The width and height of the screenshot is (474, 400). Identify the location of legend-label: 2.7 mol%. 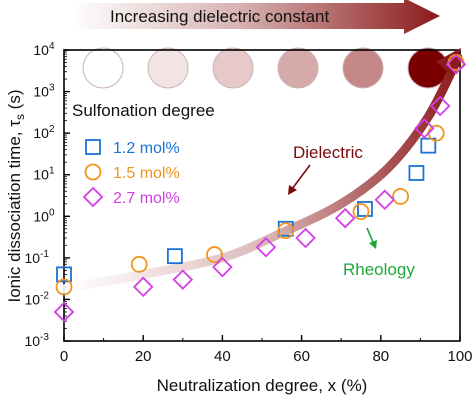
(146, 198).